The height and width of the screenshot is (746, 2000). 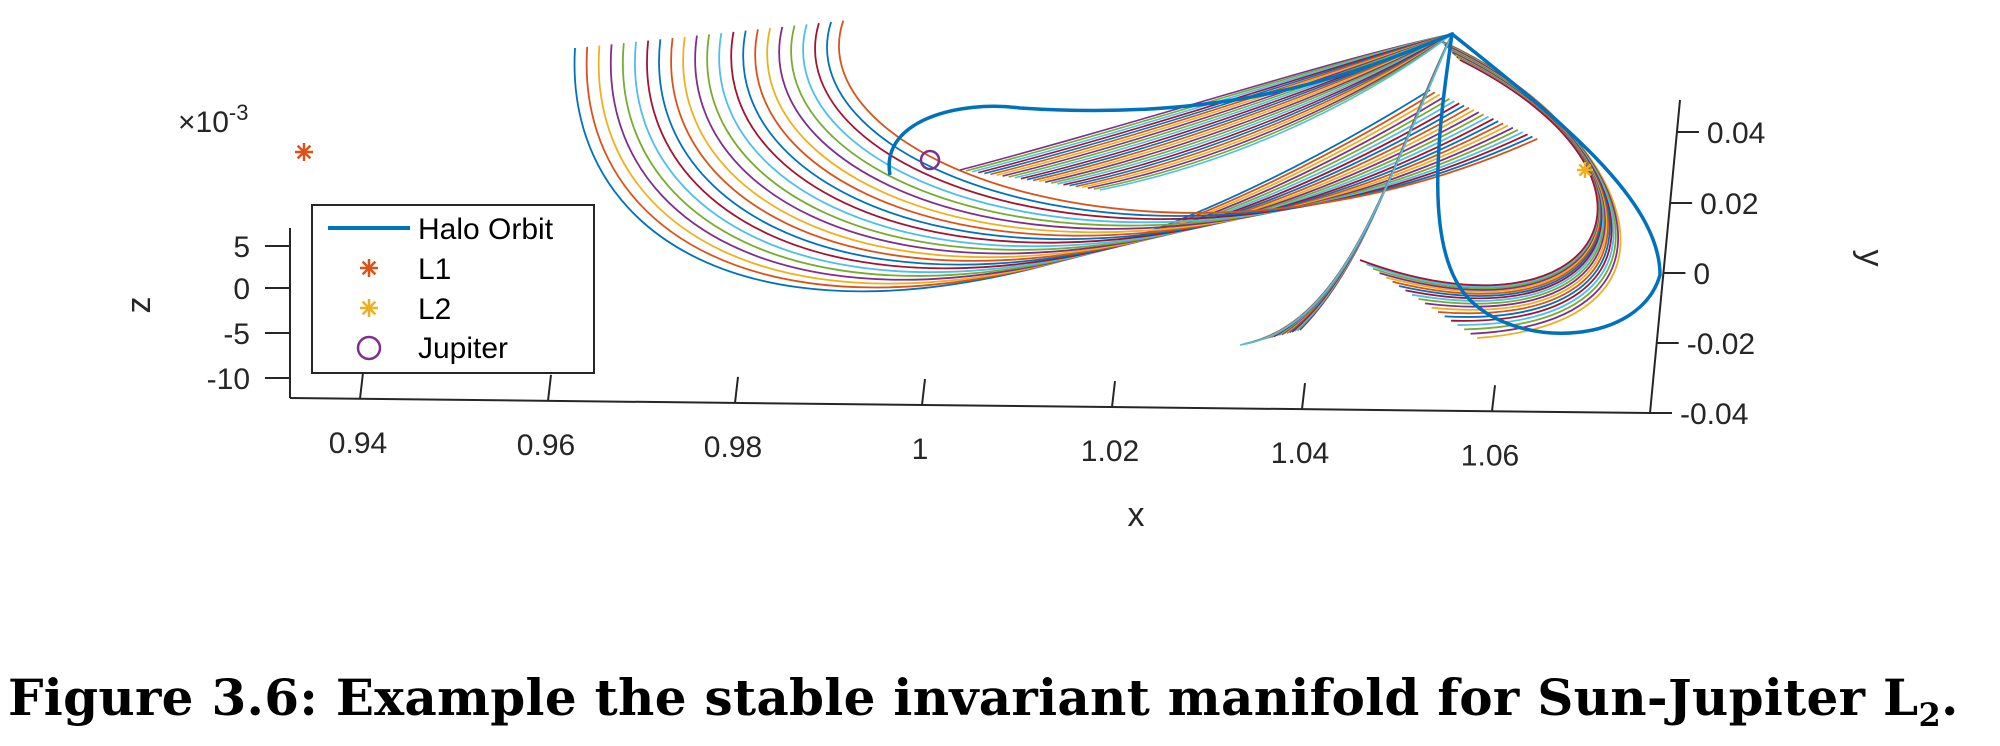 I want to click on x-tick-label: 1.02, so click(x=1110, y=451).